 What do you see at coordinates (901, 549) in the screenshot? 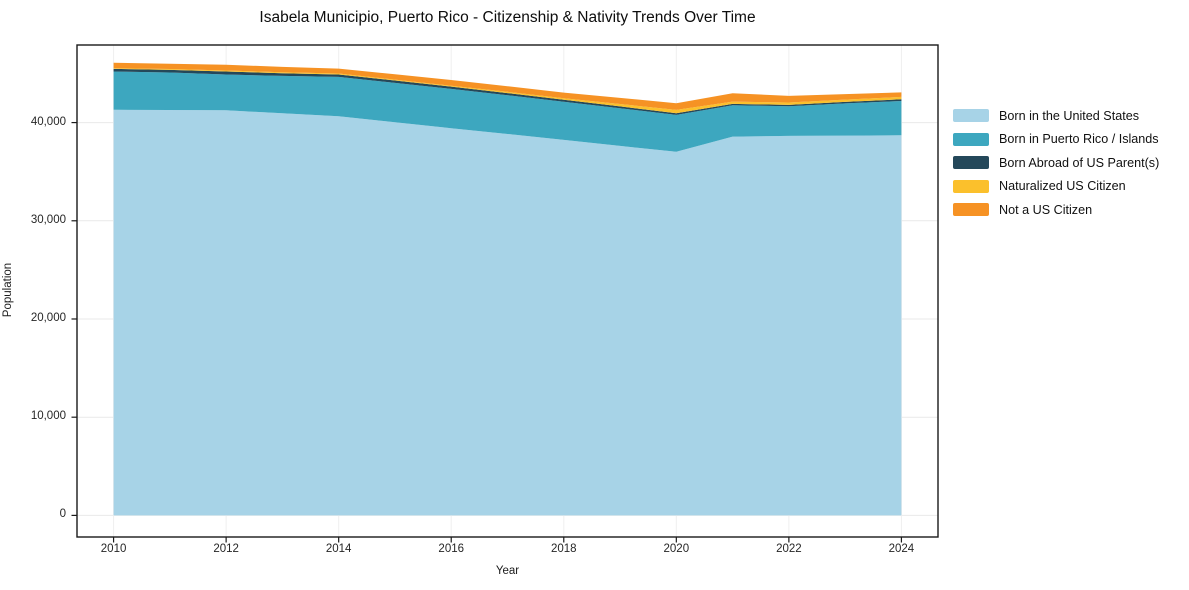
I see `x-tick-label: 2024` at bounding box center [901, 549].